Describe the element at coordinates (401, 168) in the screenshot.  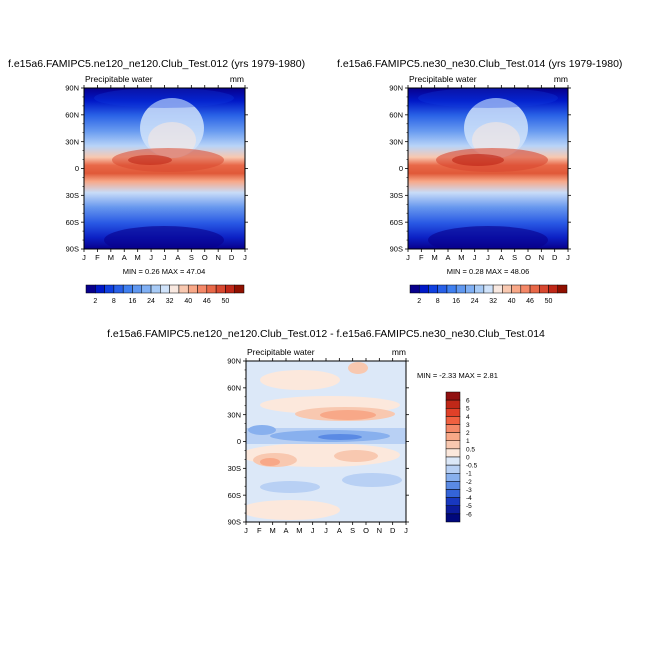
I see `y-tick-label: 0` at that location.